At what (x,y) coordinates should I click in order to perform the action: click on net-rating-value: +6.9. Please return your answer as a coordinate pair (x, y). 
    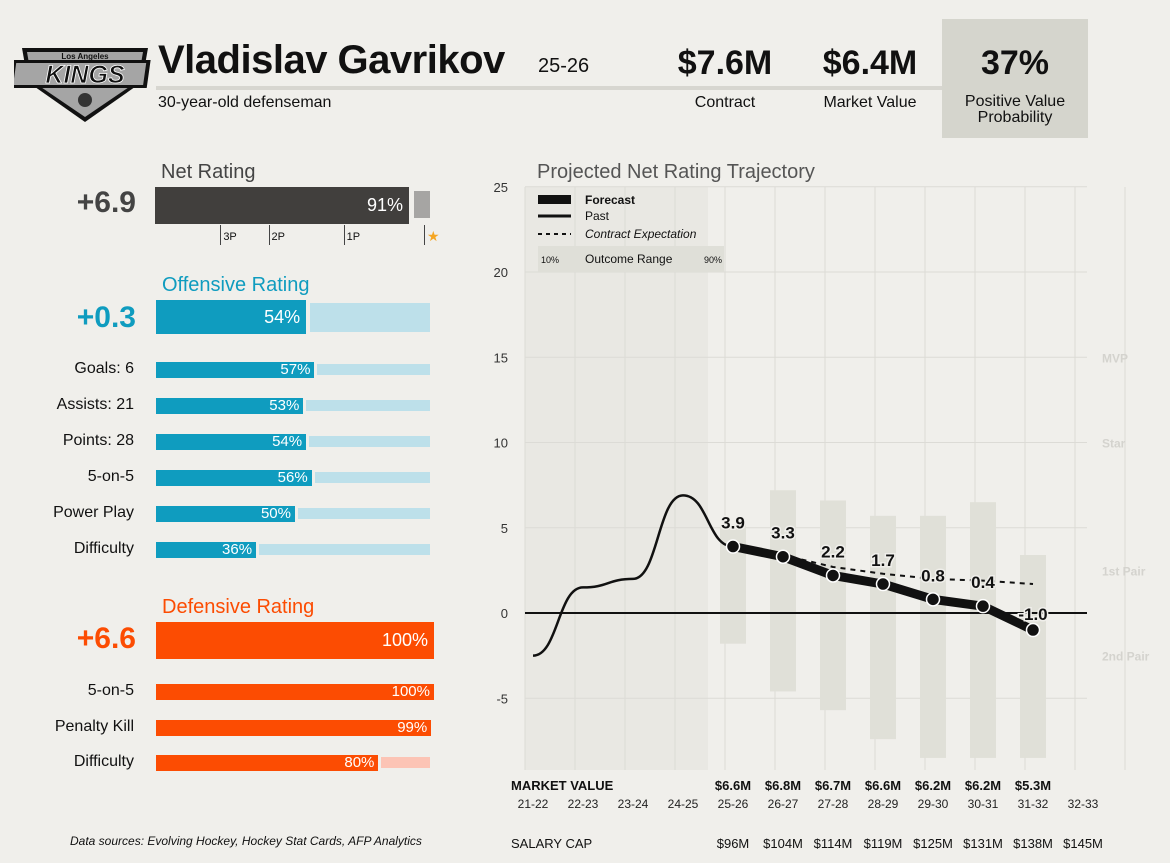
    Looking at the image, I should click on (106, 202).